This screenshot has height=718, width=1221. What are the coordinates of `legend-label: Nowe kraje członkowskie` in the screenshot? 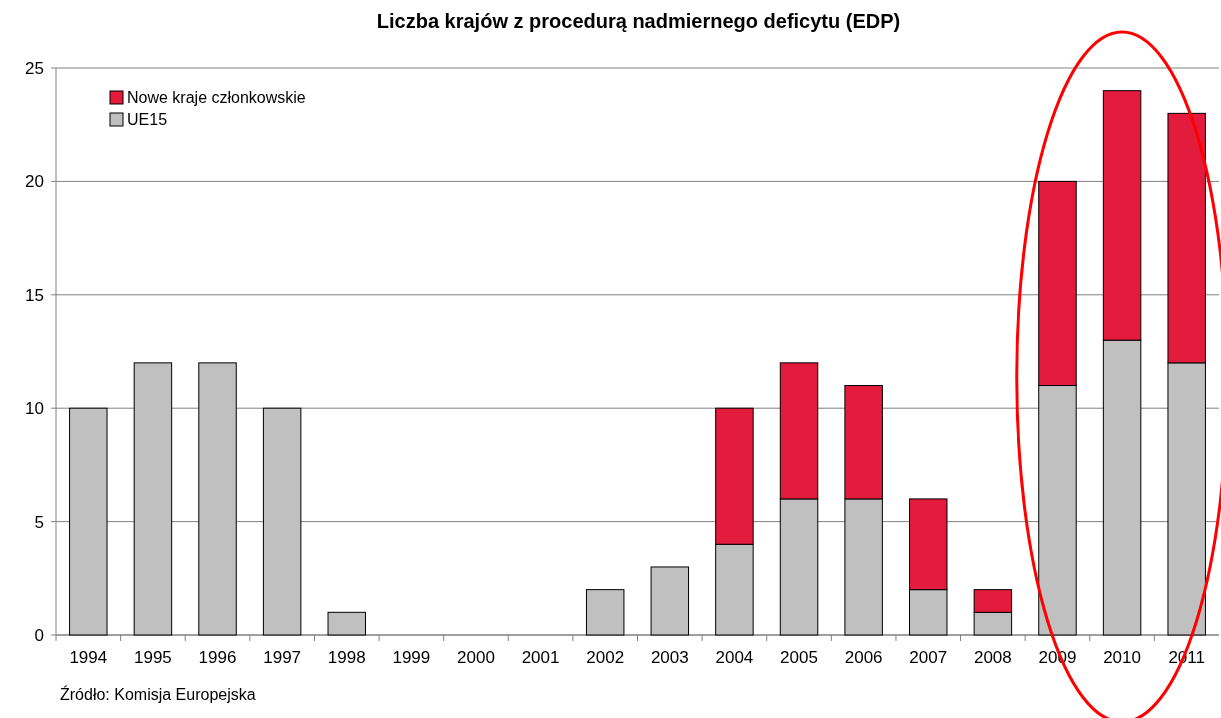 It's located at (216, 97).